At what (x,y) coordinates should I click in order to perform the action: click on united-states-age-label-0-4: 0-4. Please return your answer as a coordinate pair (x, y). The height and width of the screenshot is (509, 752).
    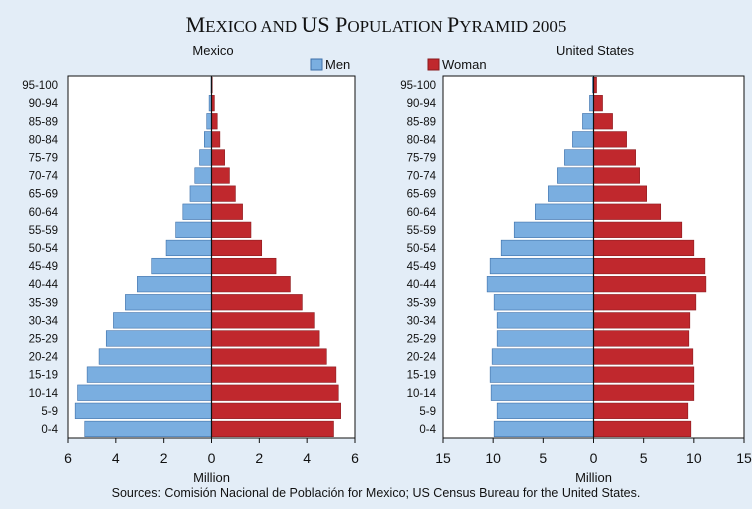
    Looking at the image, I should click on (427, 430).